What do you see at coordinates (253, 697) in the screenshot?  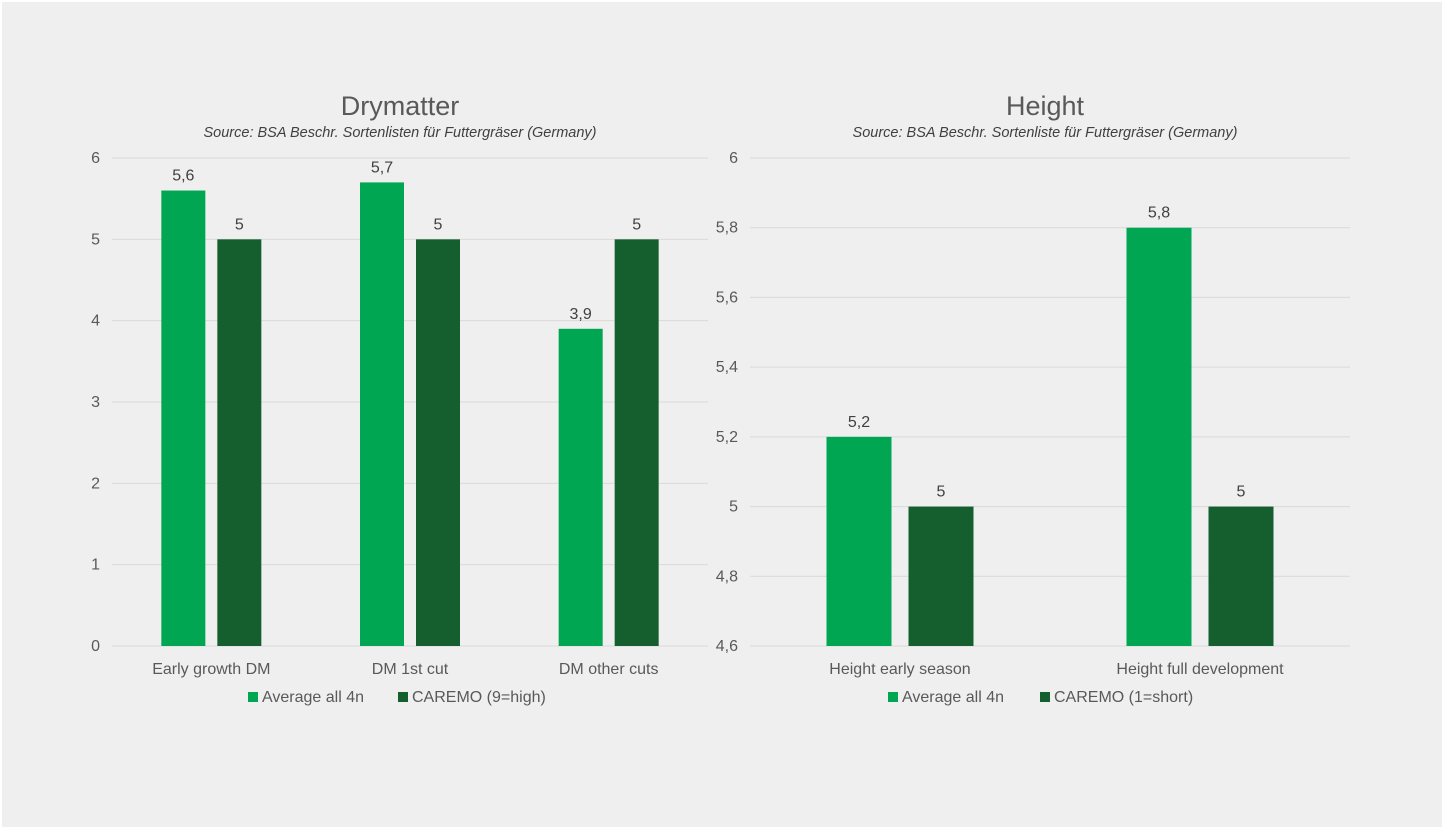 I see `dm-legend-swatch-average` at bounding box center [253, 697].